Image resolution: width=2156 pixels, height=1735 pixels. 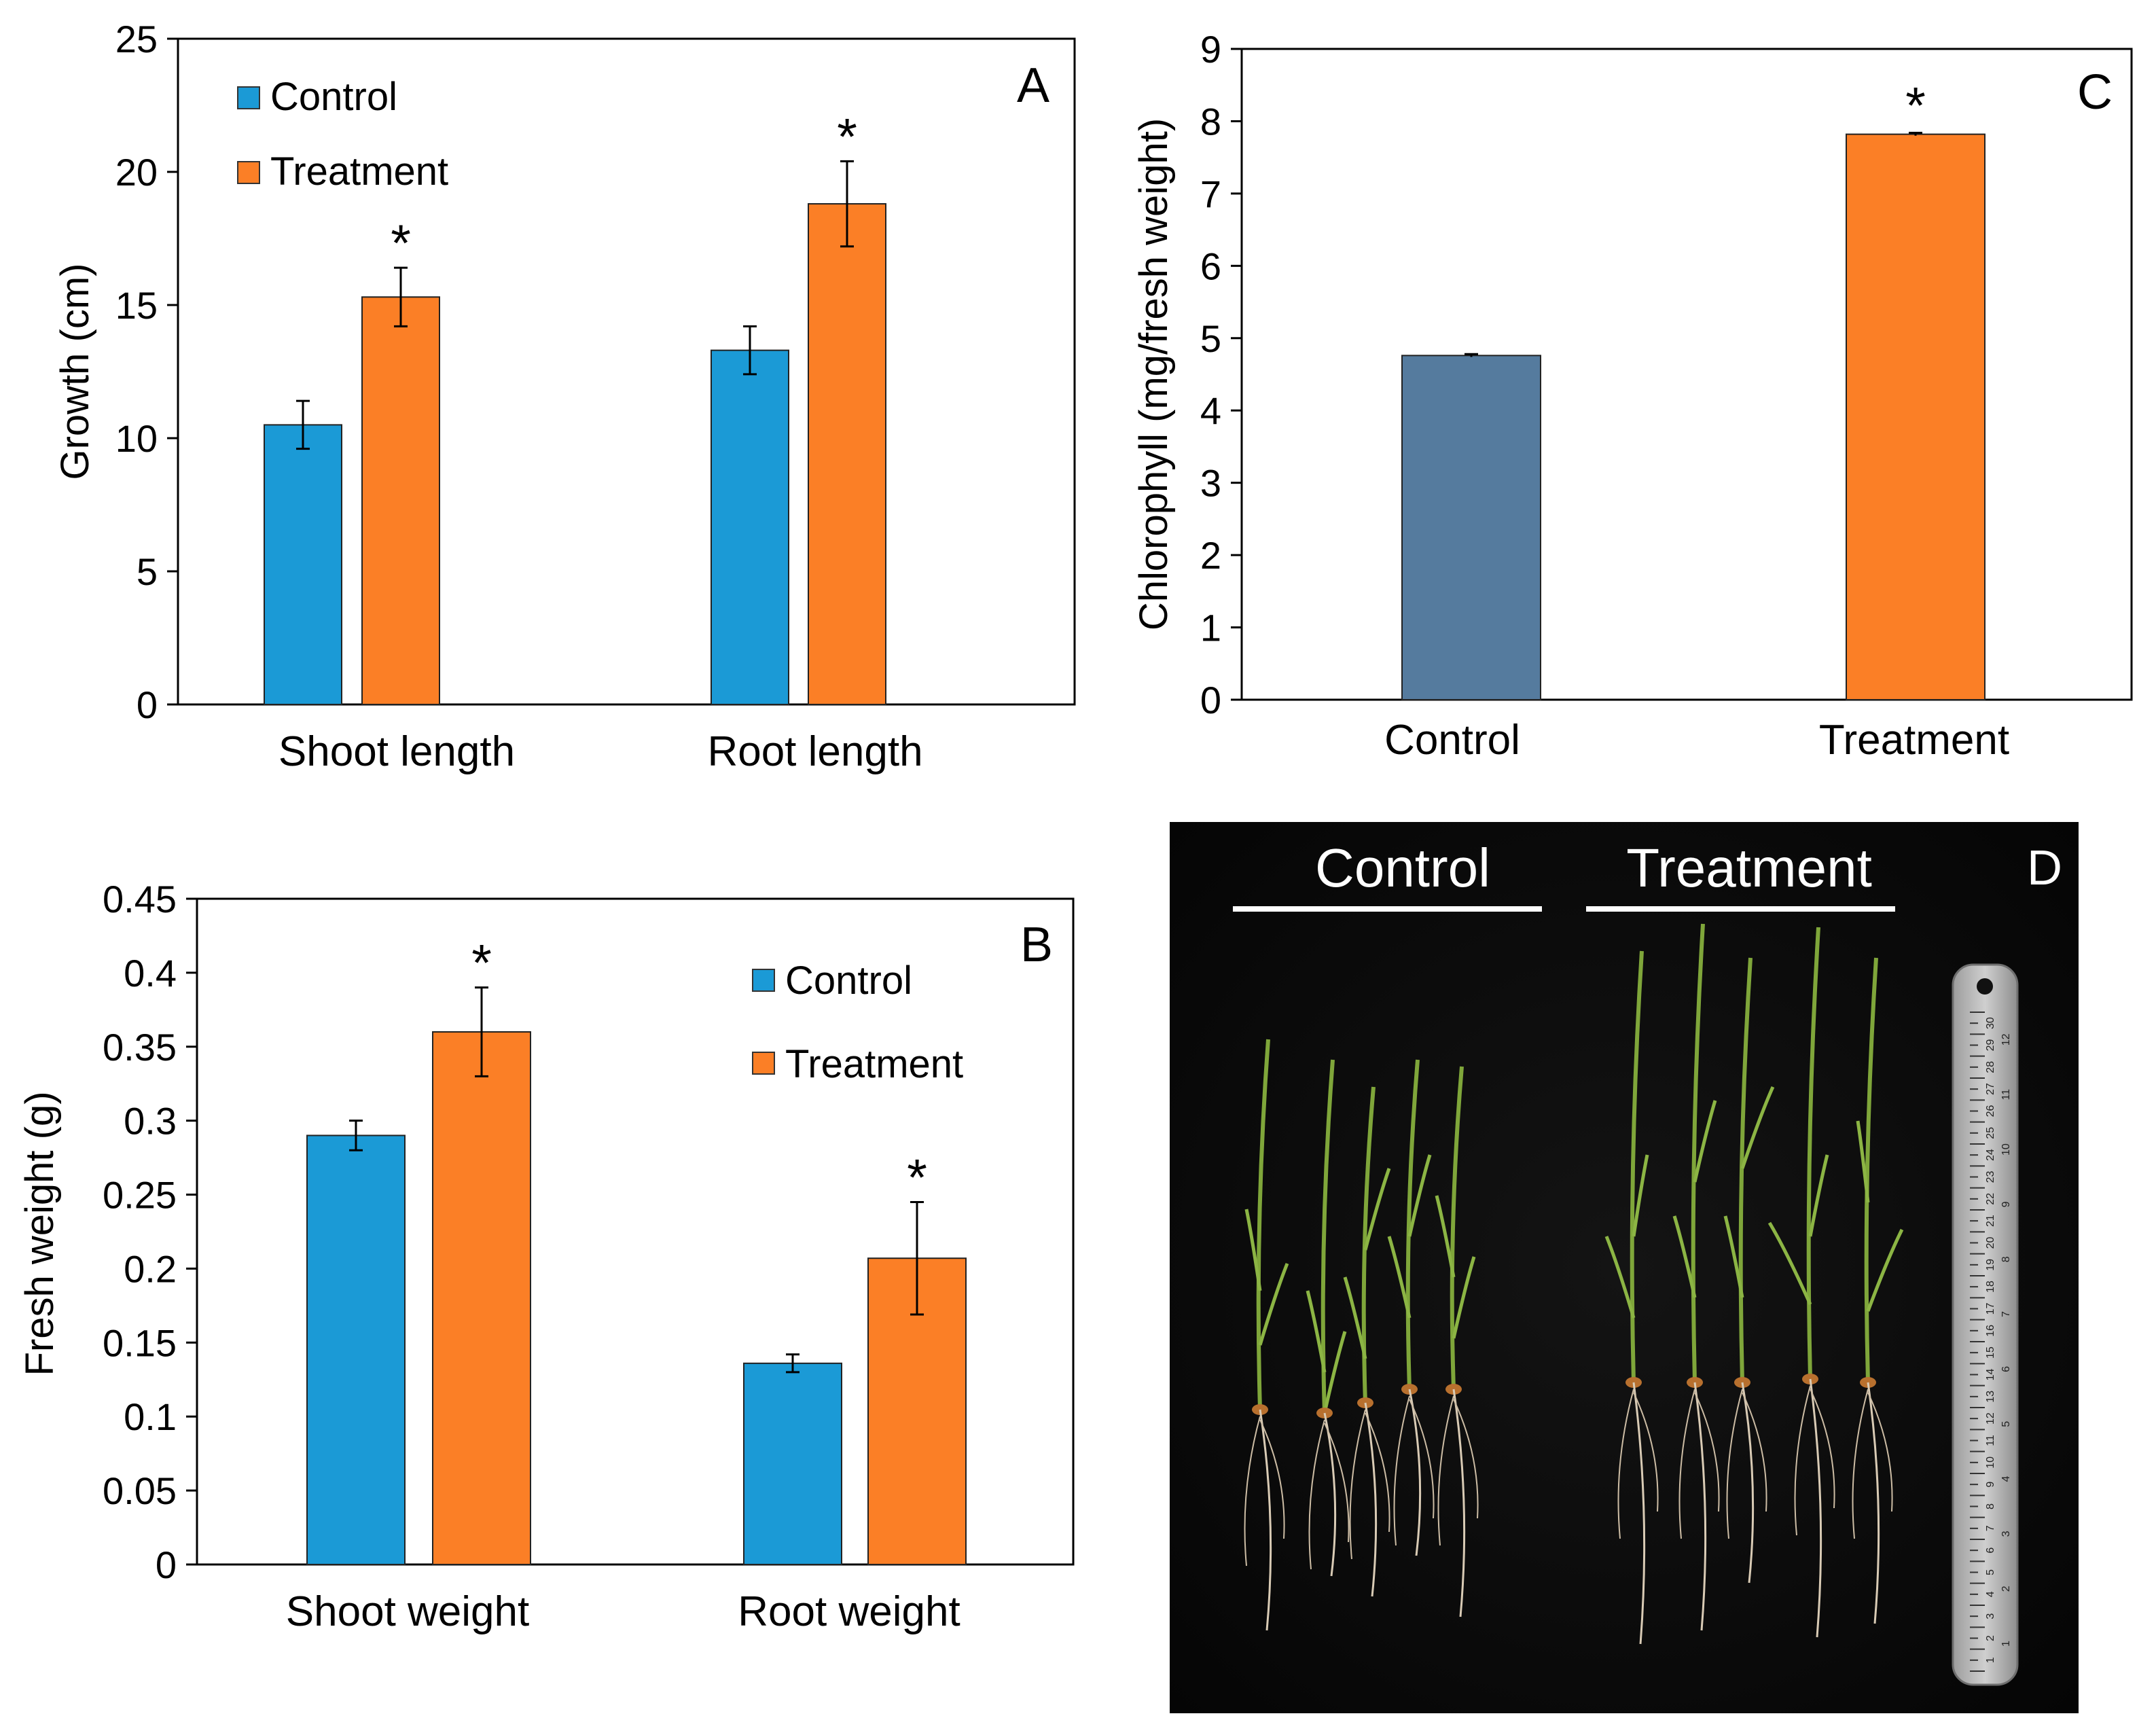 I want to click on c-bar-treatment, so click(x=1916, y=417).